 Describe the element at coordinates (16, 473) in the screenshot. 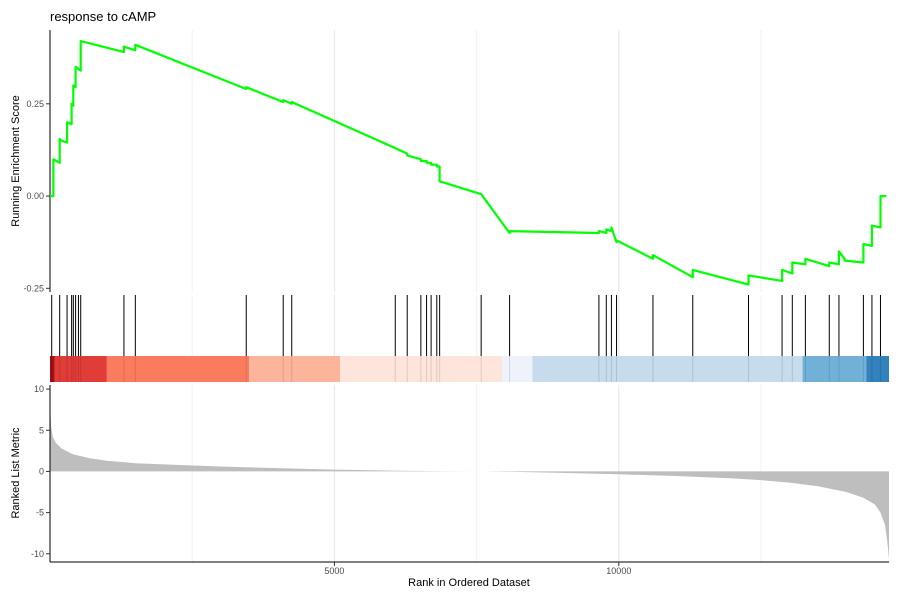

I see `ranked-metric-y-axis-label: Ranked List Metric` at that location.